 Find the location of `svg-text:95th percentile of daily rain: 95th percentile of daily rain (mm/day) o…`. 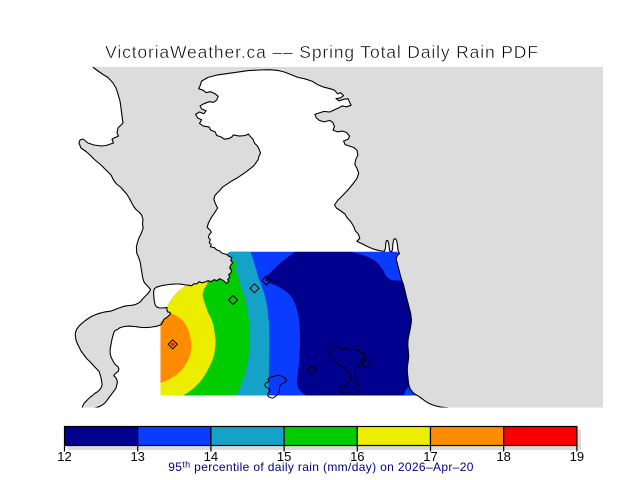

svg-text:95th percentile of daily rain: 95th percentile of daily rain (mm/day) o… is located at coordinates (321, 467).